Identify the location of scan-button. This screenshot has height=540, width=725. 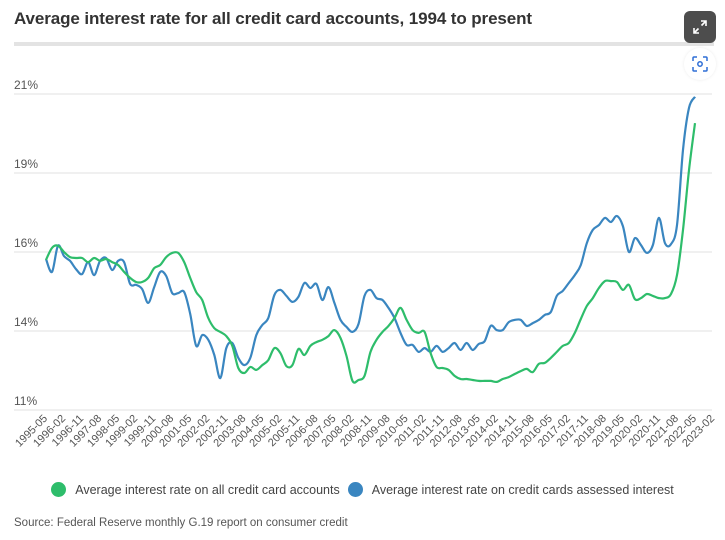
(700, 64).